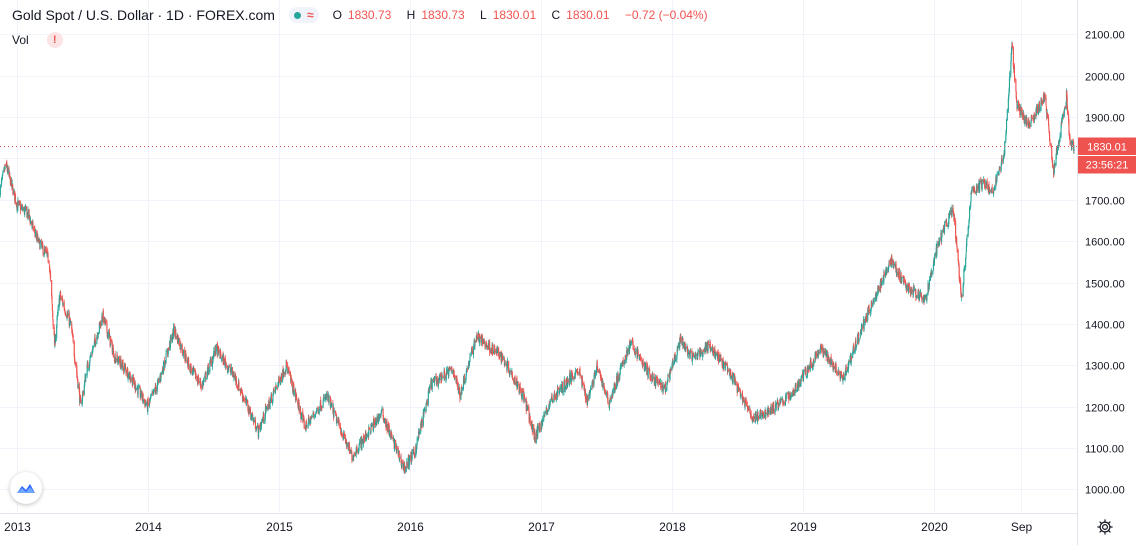  Describe the element at coordinates (1107, 155) in the screenshot. I see `last-price-tag: 1830.01 23:56:21` at that location.